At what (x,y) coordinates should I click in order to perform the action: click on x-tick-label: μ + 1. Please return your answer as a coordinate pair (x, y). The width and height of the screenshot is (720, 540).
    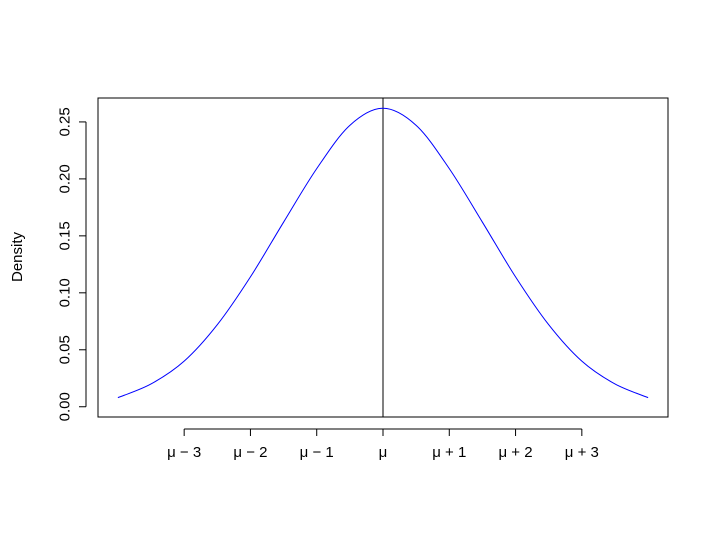
    Looking at the image, I should click on (449, 452).